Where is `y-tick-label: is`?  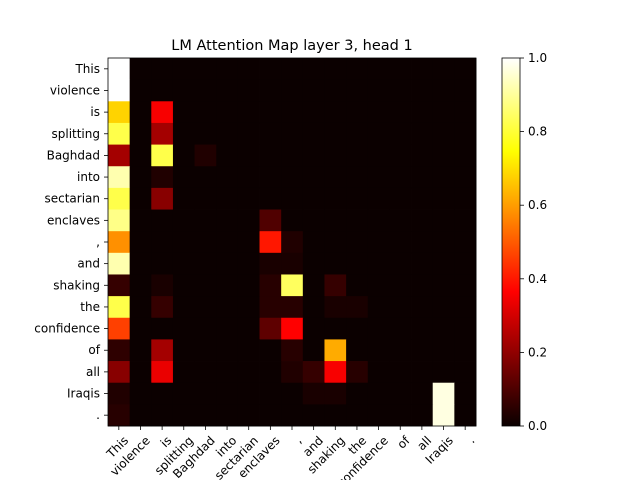
y-tick-label: is is located at coordinates (95, 112).